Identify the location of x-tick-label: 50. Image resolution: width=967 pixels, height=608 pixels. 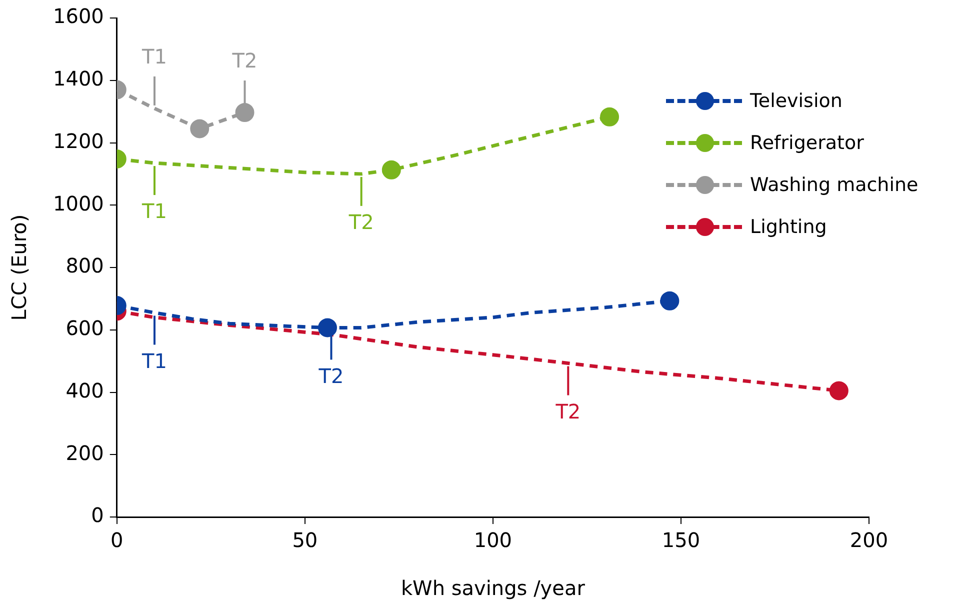
(305, 540).